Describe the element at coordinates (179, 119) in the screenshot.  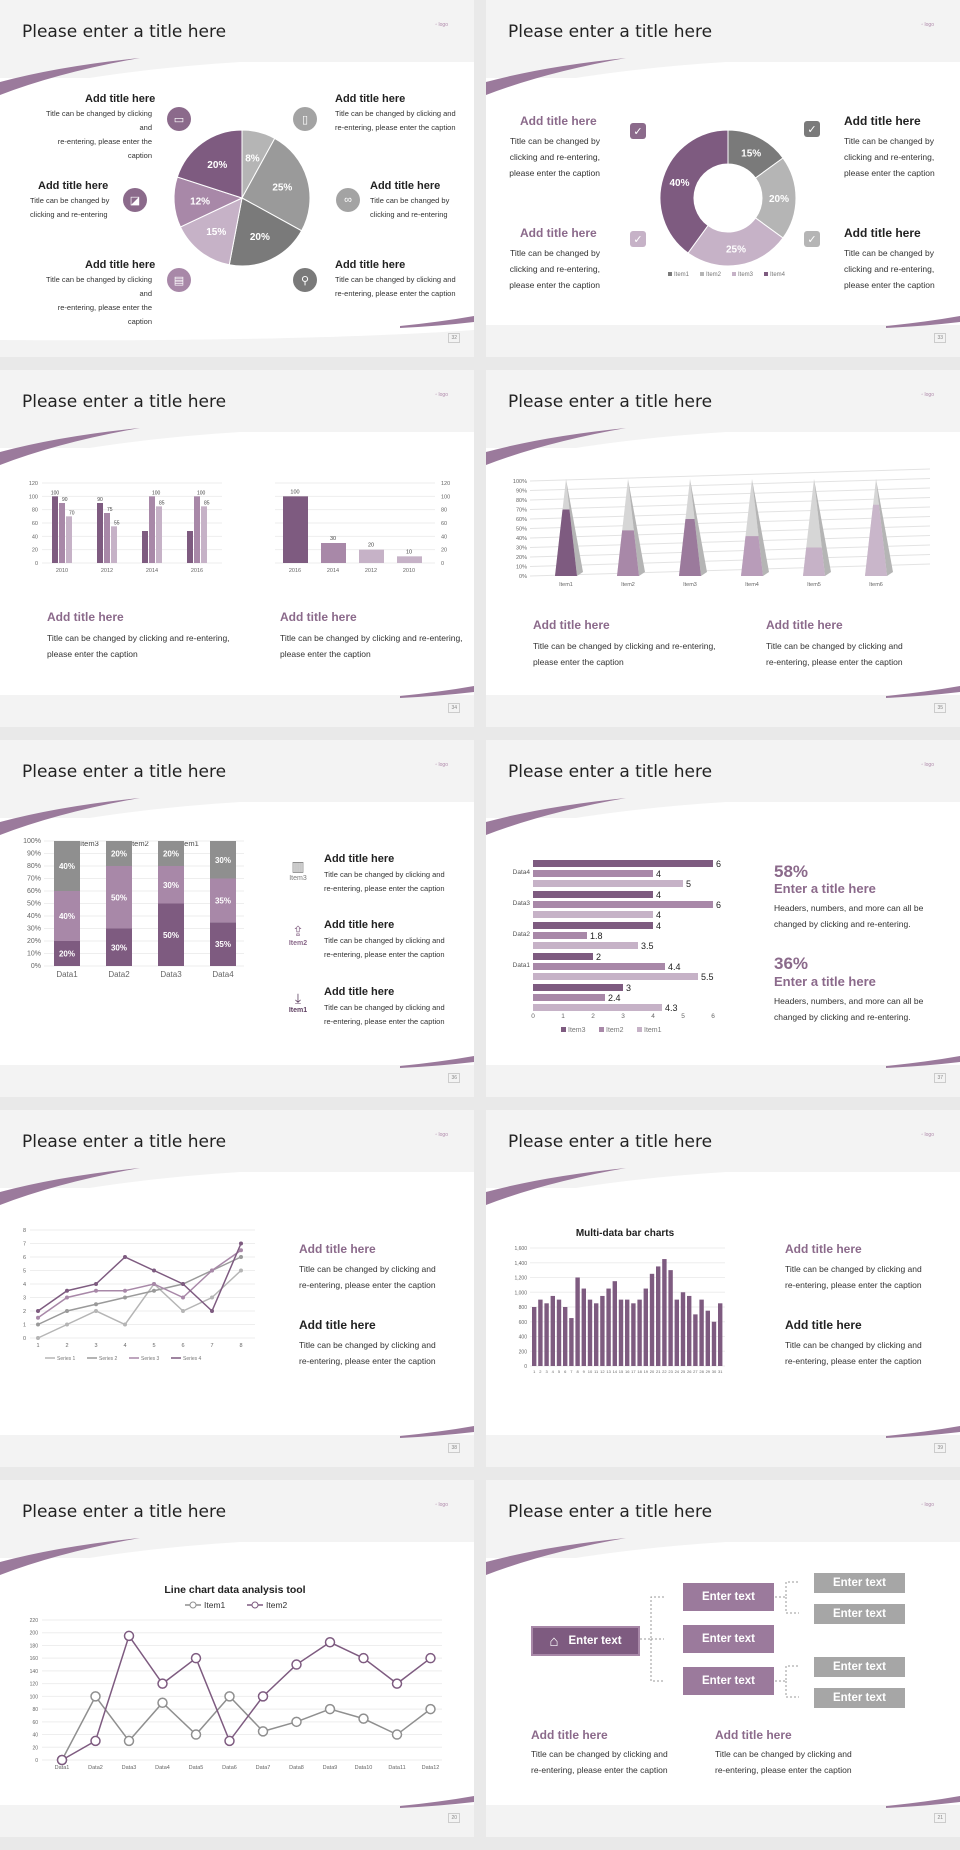
I see `monitor-icon: ▭` at that location.